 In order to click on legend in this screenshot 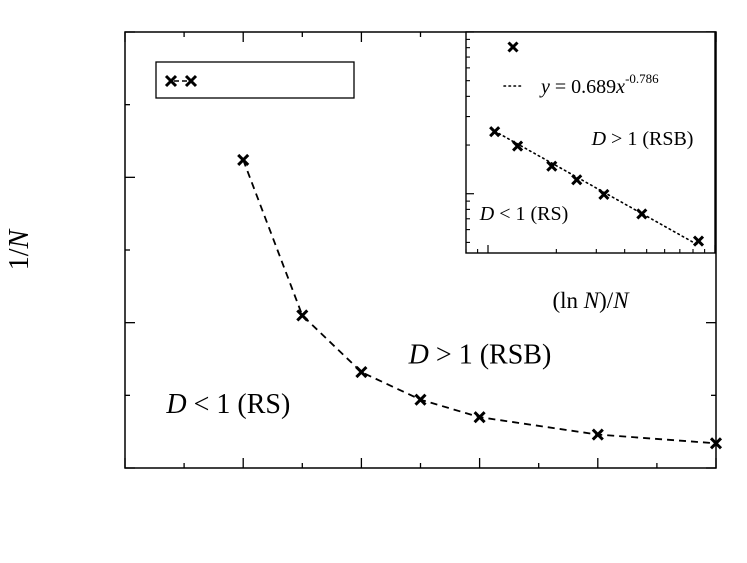, I will do `click(255, 80)`.